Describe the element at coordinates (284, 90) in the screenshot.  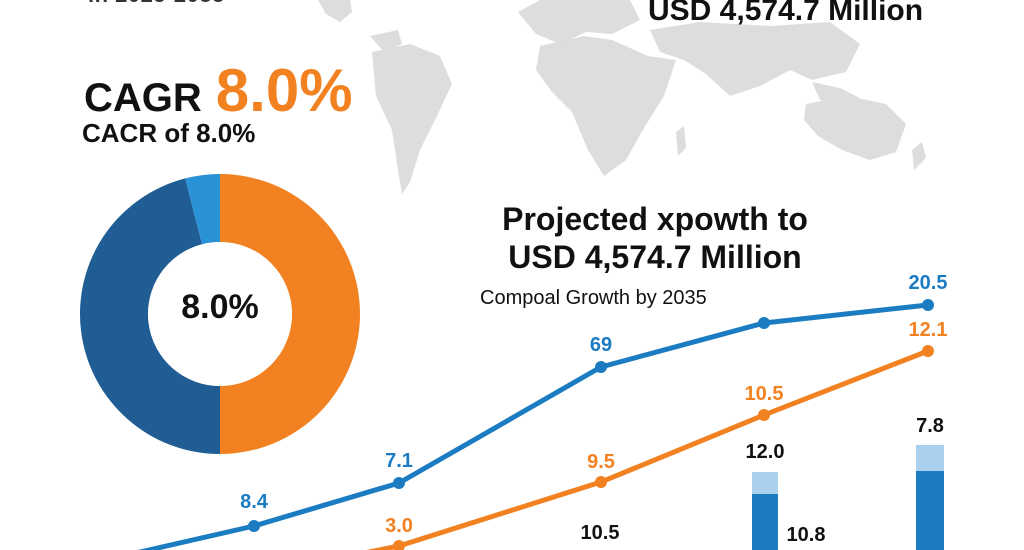
I see `cagr-value: 8.0%` at that location.